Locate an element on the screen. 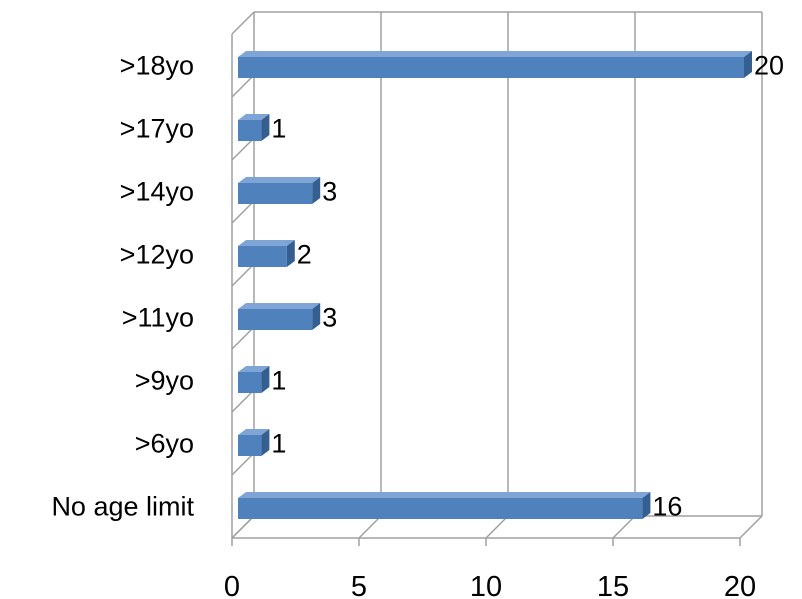 This screenshot has width=802, height=599. category-label: >6yo is located at coordinates (164, 444).